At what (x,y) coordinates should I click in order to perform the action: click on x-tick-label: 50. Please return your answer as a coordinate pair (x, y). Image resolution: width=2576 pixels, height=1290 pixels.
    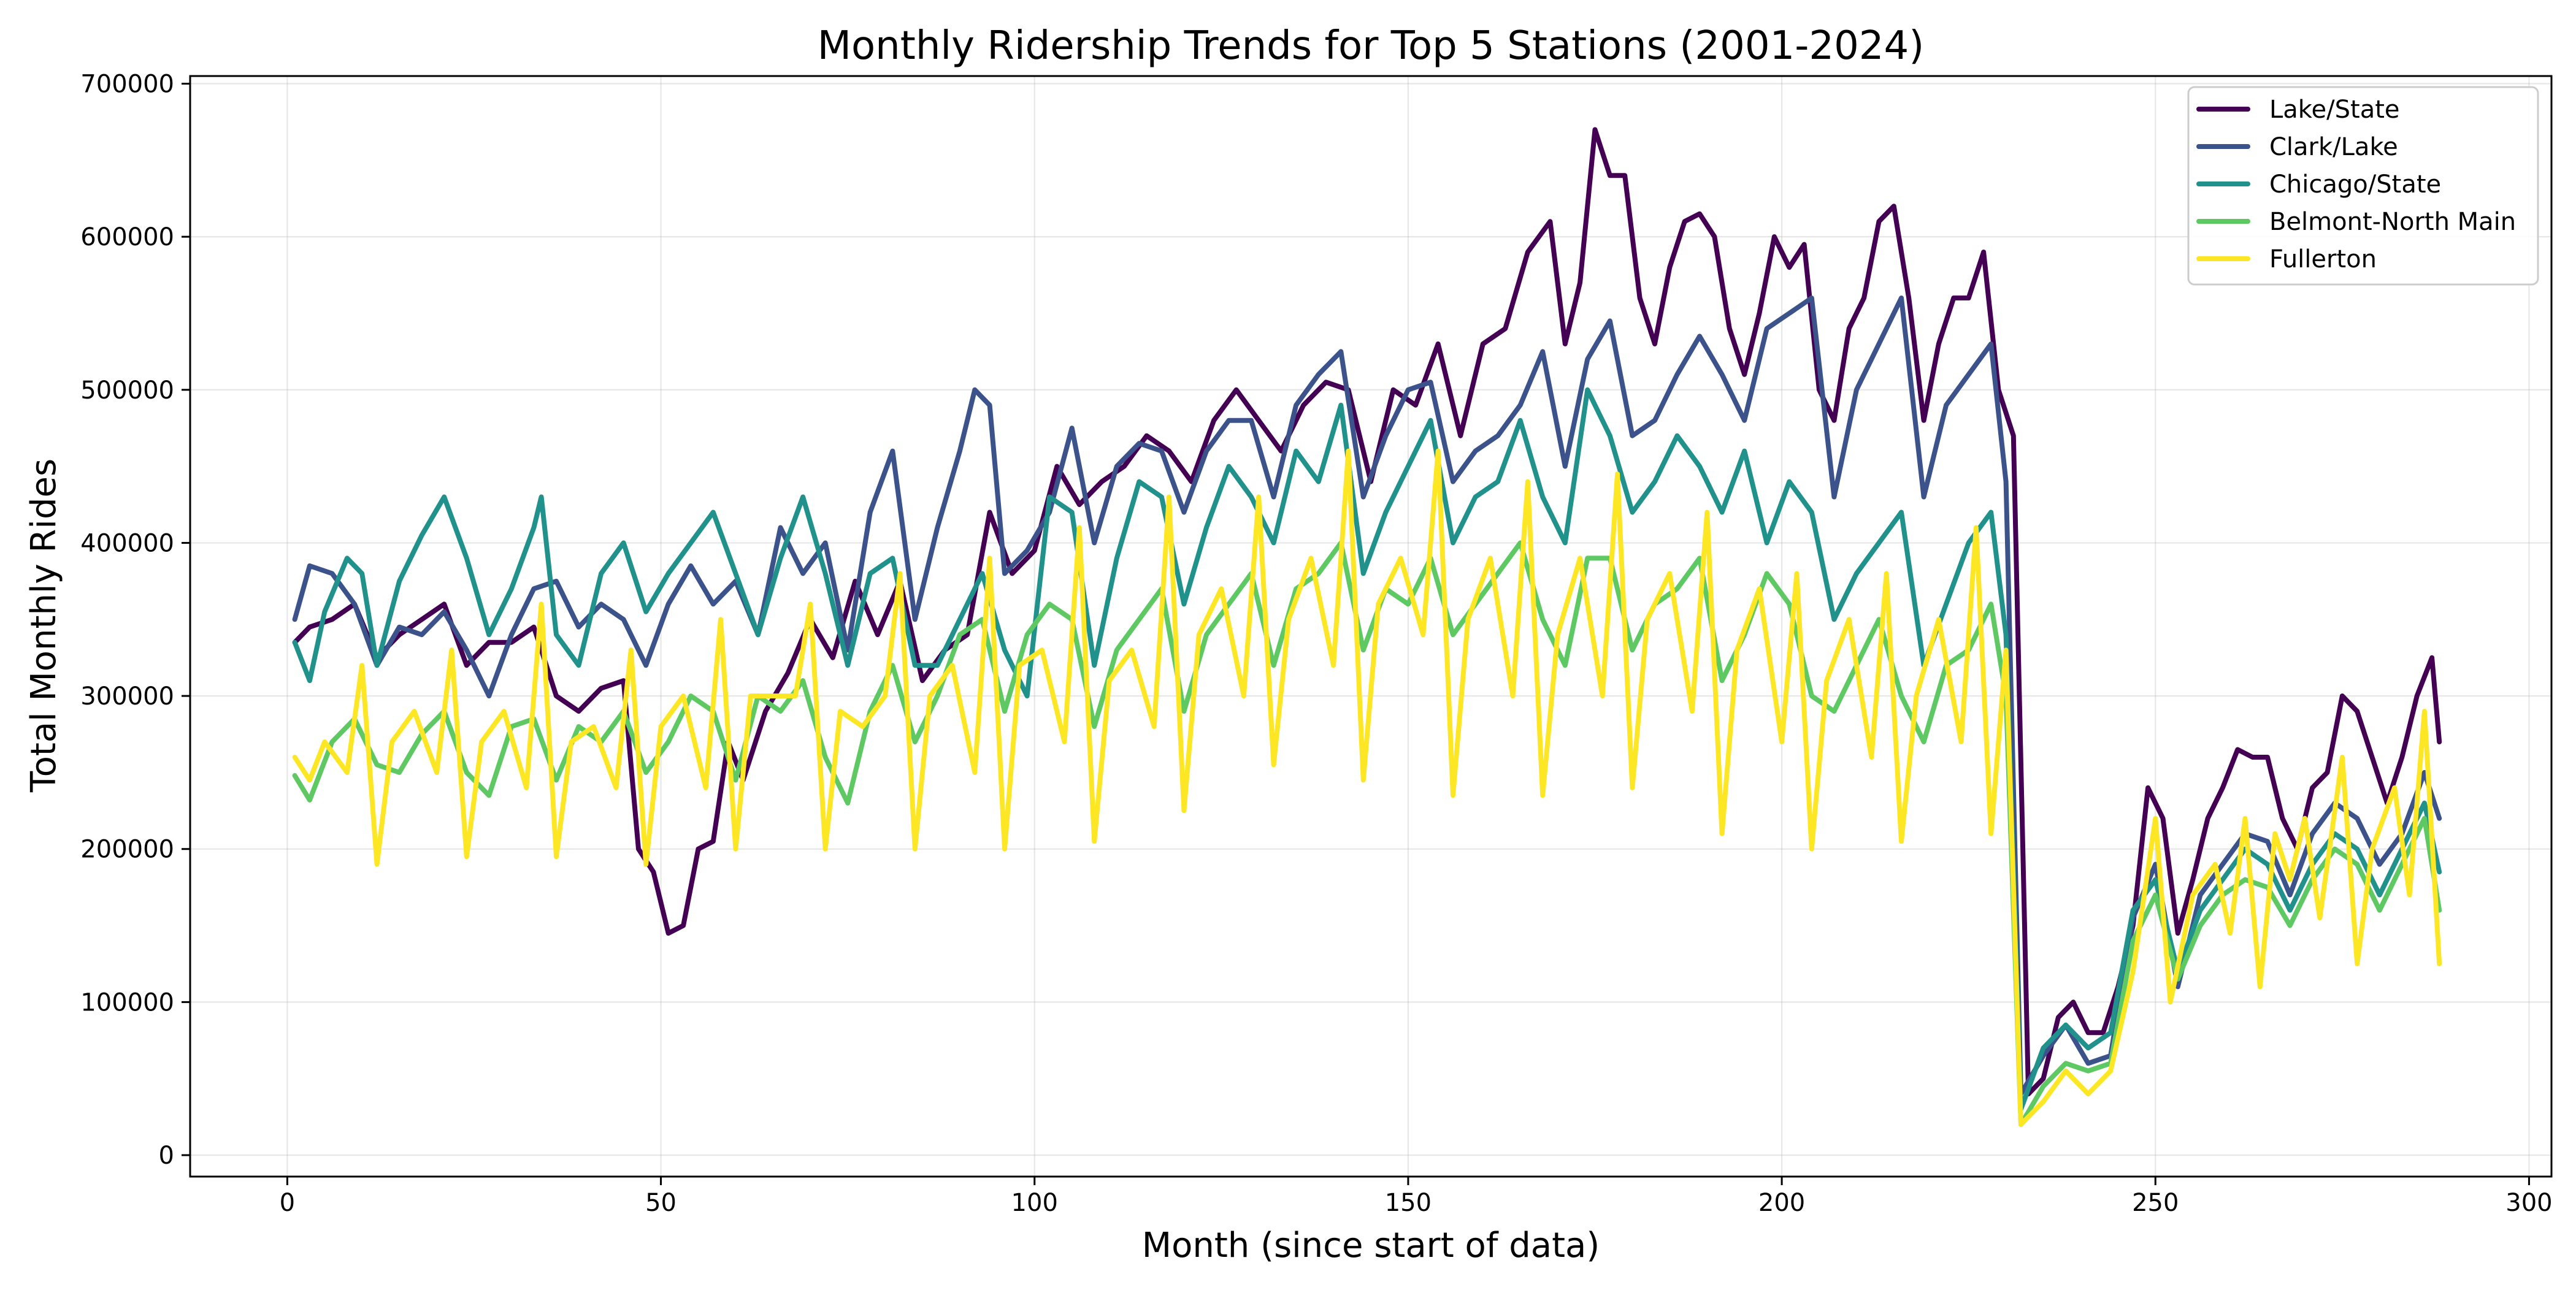
    Looking at the image, I should click on (661, 1203).